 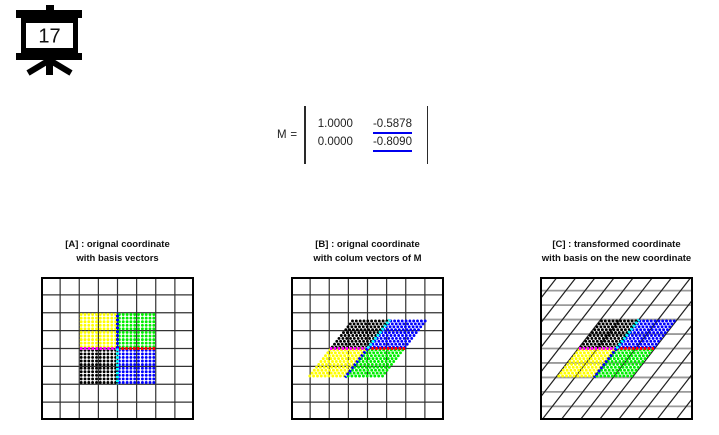 What do you see at coordinates (117, 244) in the screenshot?
I see `plot-a-title-line1: [A] : orignal coordinate` at bounding box center [117, 244].